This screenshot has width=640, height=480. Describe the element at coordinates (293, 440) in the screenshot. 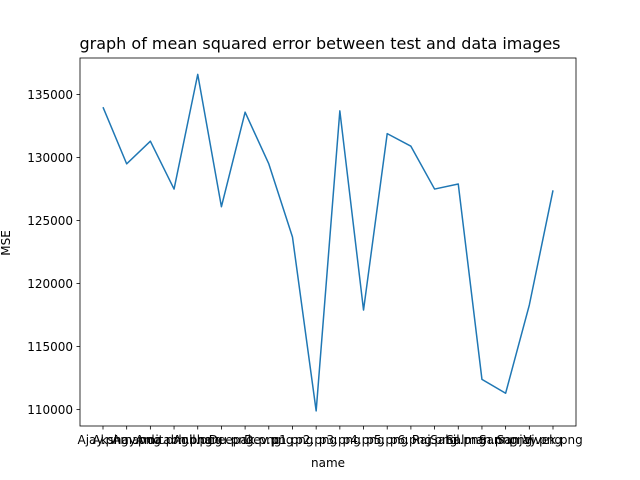

I see `x-tick-label: p1.png` at that location.